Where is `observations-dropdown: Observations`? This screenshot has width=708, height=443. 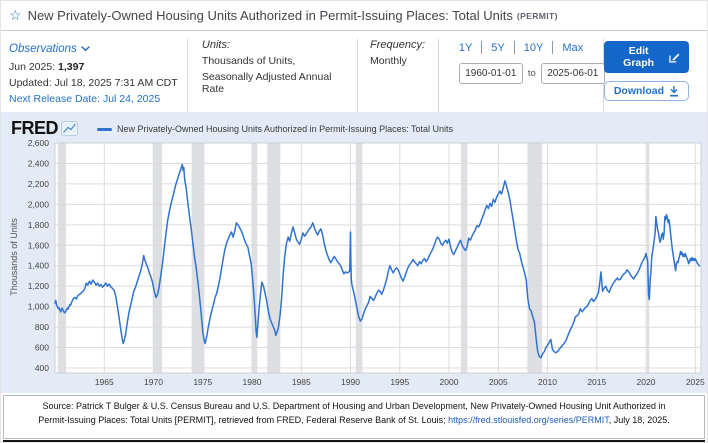
observations-dropdown: Observations is located at coordinates (49, 49).